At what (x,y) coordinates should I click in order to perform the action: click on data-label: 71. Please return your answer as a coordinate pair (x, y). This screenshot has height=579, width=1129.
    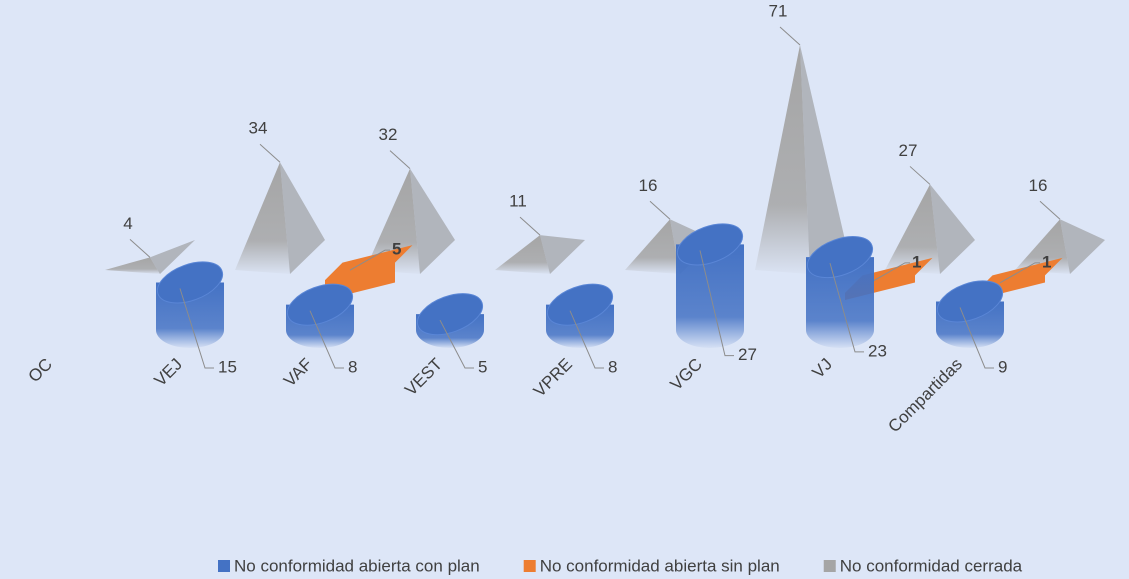
    Looking at the image, I should click on (778, 10).